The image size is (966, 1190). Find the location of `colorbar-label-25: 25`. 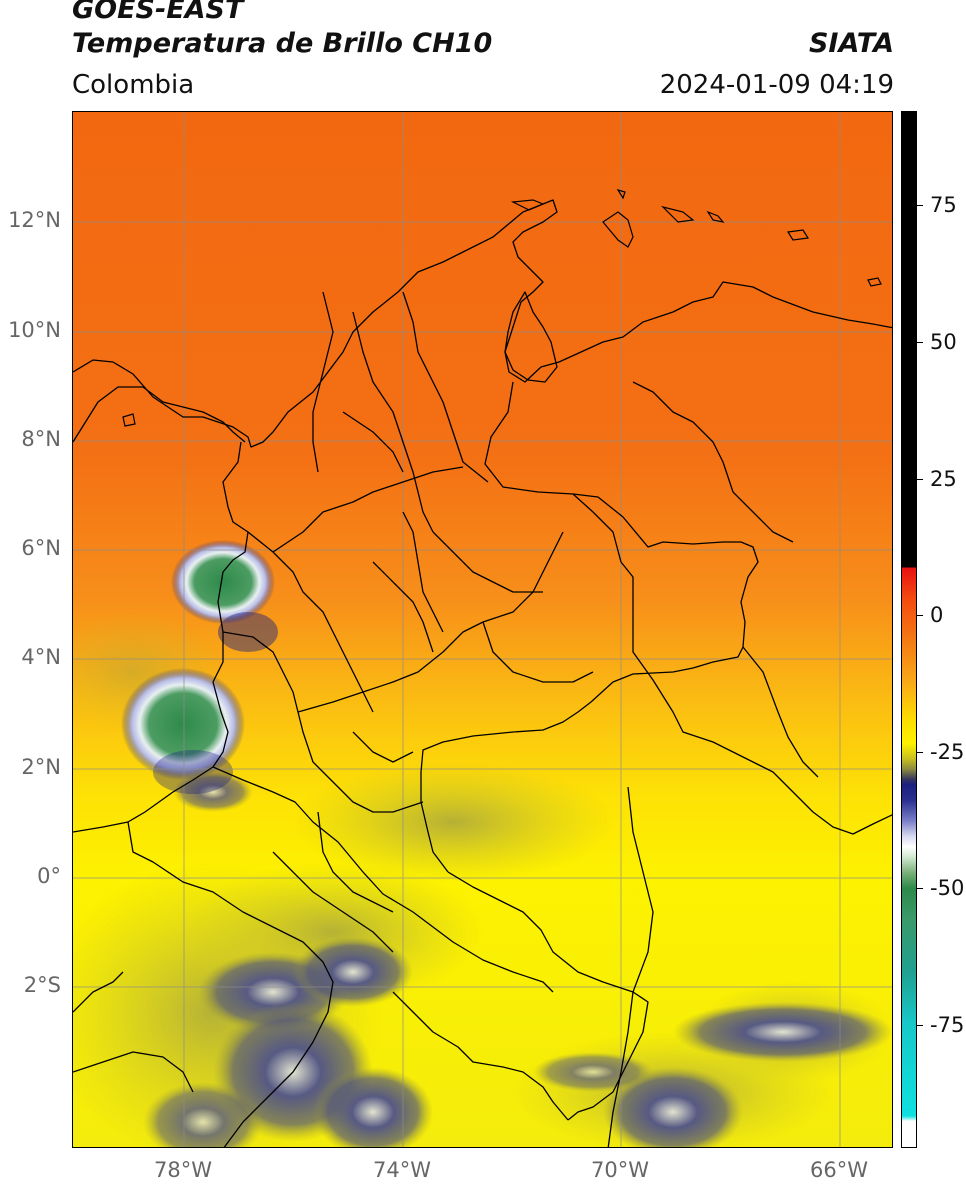

colorbar-label-25: 25 is located at coordinates (943, 479).